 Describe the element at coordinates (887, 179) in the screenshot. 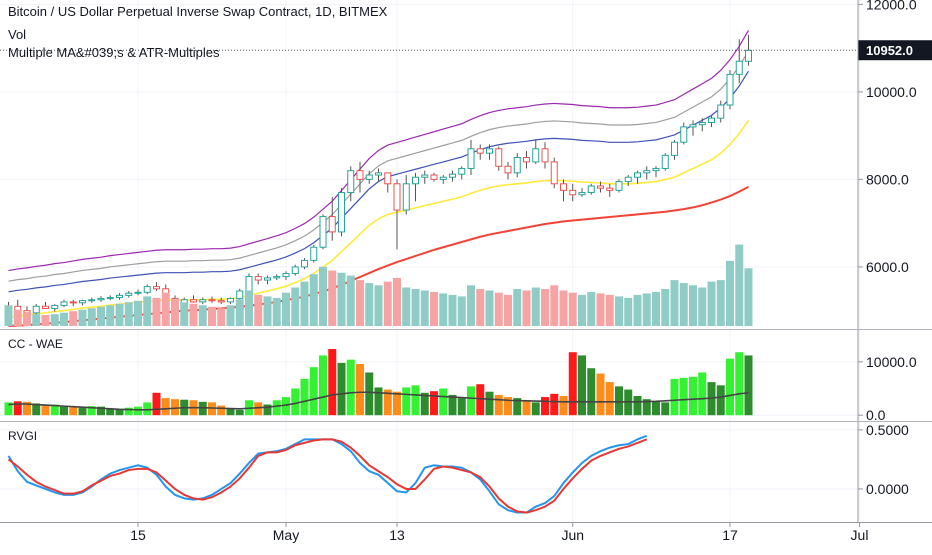

I see `y-tick-label: 8000.0` at that location.